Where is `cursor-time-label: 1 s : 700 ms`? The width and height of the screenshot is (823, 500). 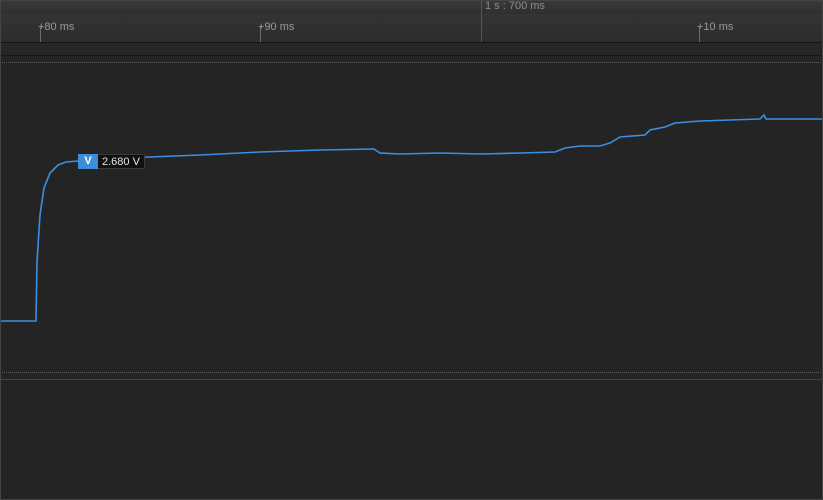 cursor-time-label: 1 s : 700 ms is located at coordinates (515, 6).